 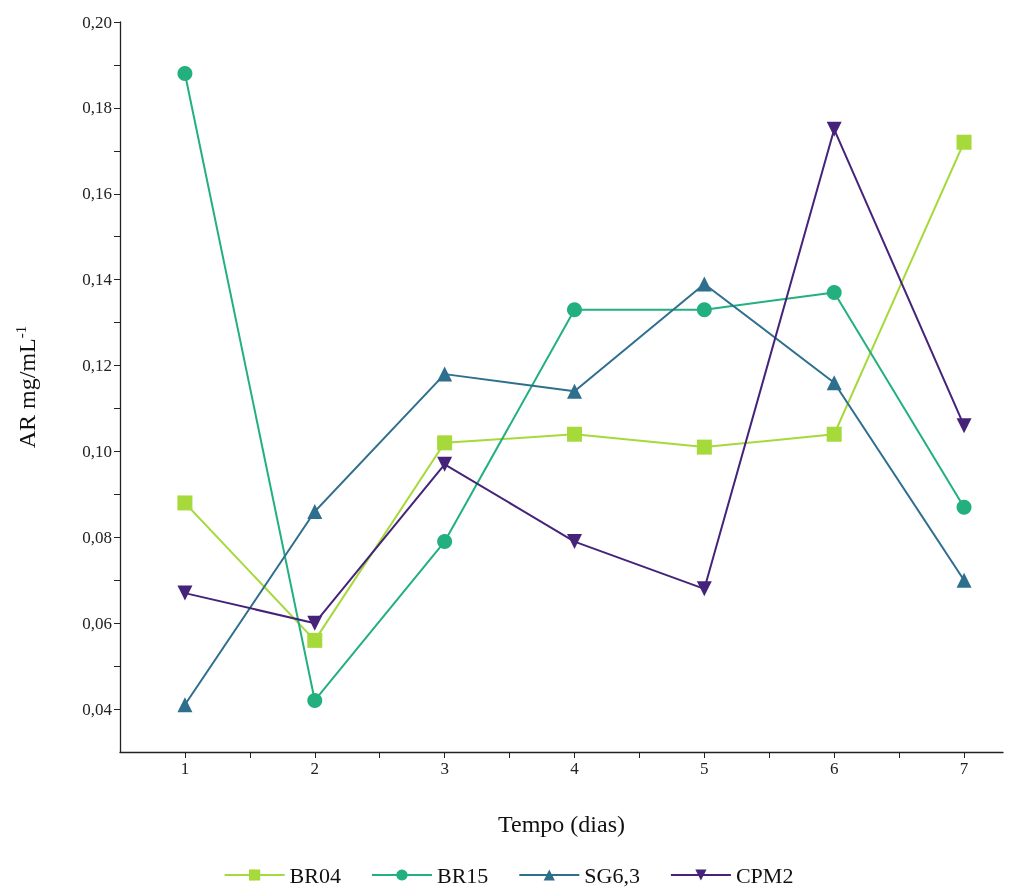 What do you see at coordinates (462, 875) in the screenshot?
I see `legend-label: BR15` at bounding box center [462, 875].